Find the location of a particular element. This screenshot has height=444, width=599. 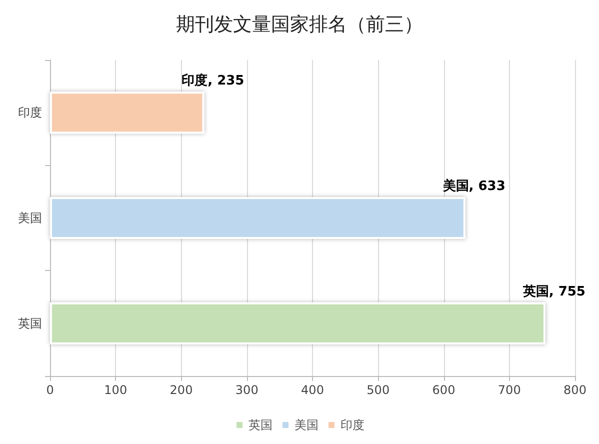

x-tick-label: 400 is located at coordinates (312, 390).